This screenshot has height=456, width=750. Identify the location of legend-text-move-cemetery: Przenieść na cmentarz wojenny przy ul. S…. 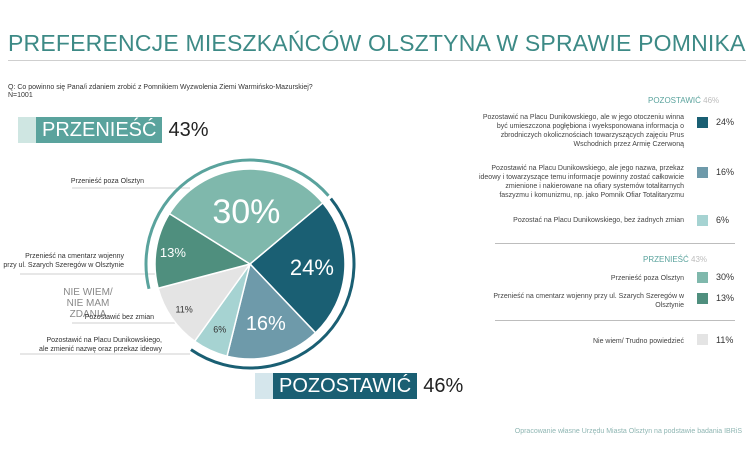
(588, 301).